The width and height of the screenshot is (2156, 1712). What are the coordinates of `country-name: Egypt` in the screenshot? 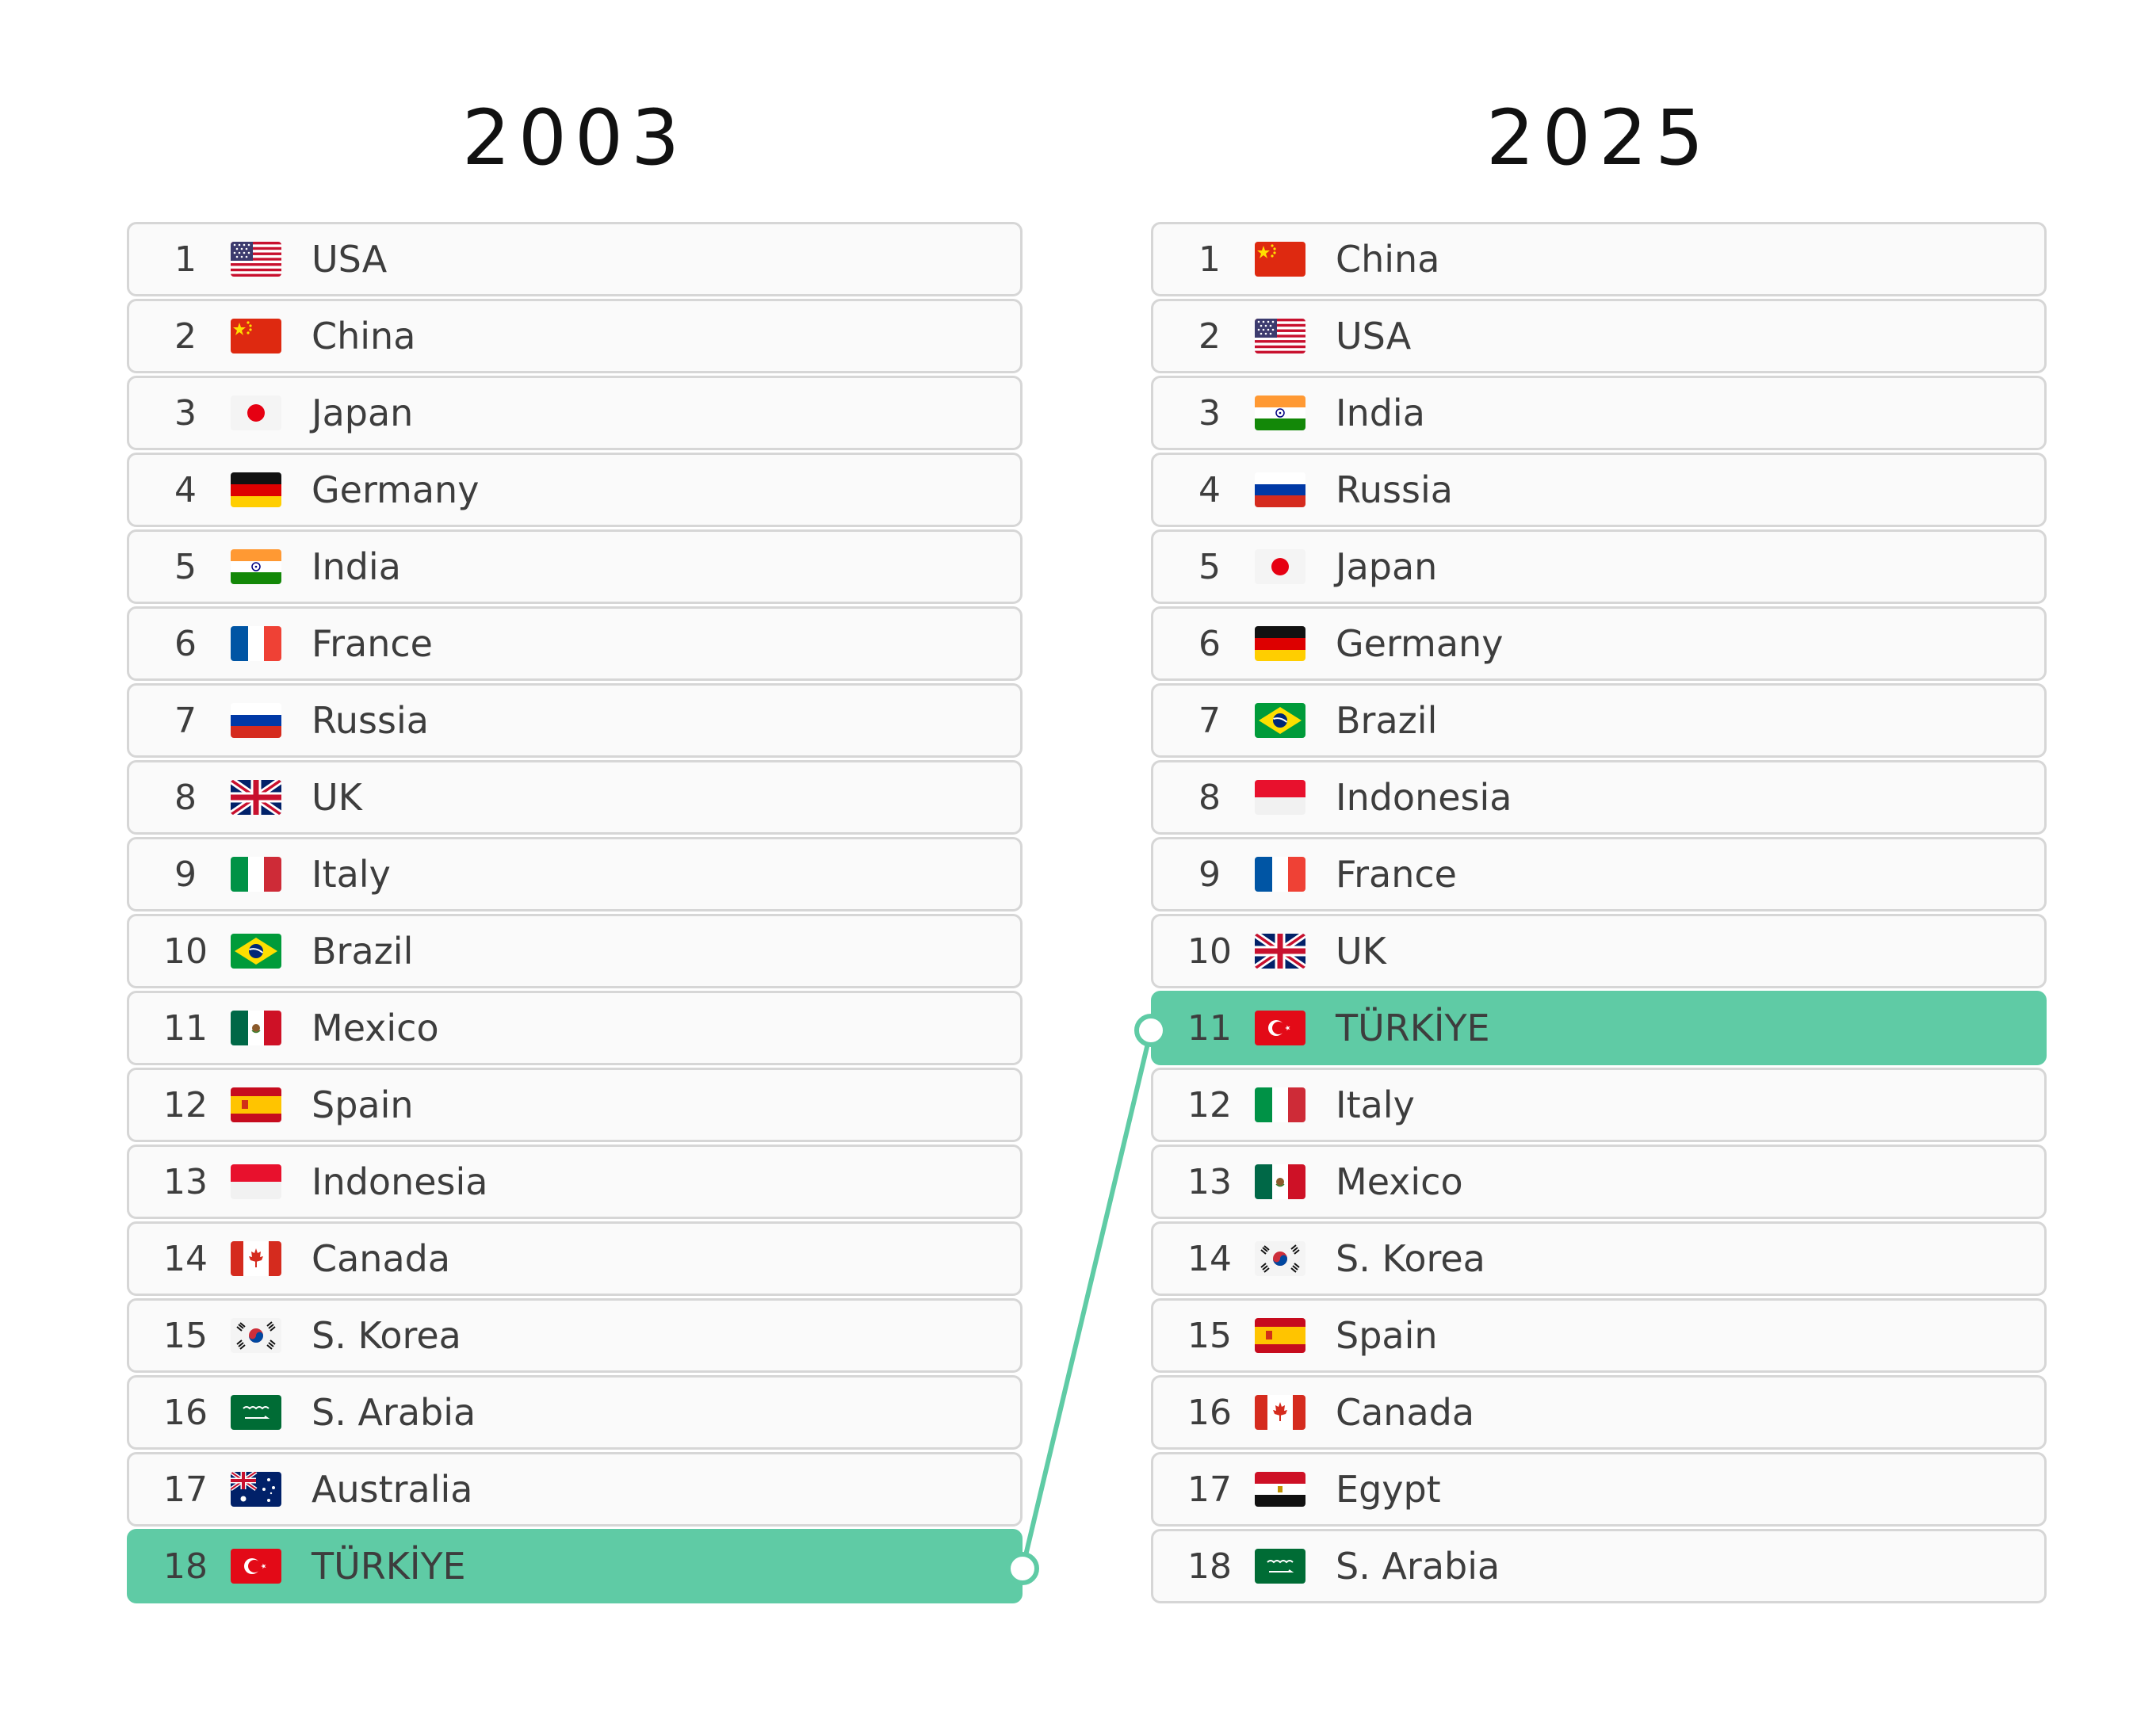 It's located at (1388, 1489).